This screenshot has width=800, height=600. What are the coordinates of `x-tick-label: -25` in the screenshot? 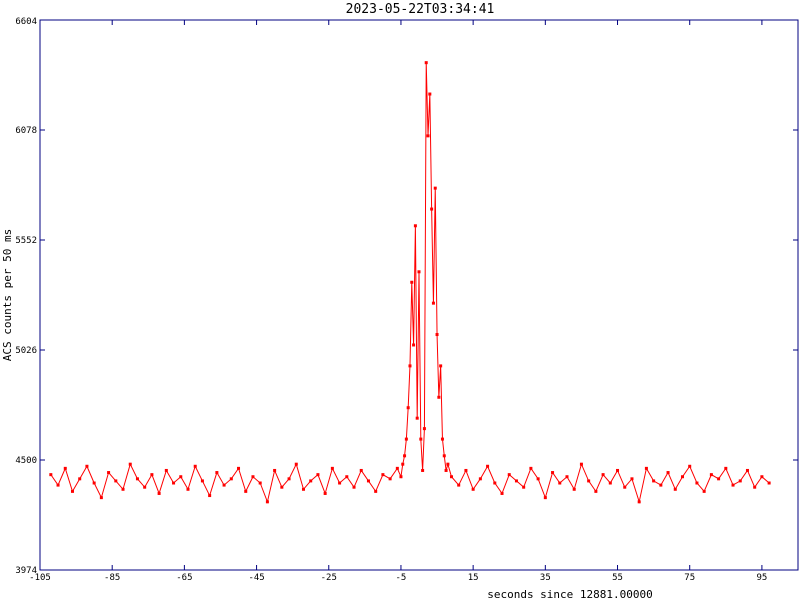 It's located at (329, 578).